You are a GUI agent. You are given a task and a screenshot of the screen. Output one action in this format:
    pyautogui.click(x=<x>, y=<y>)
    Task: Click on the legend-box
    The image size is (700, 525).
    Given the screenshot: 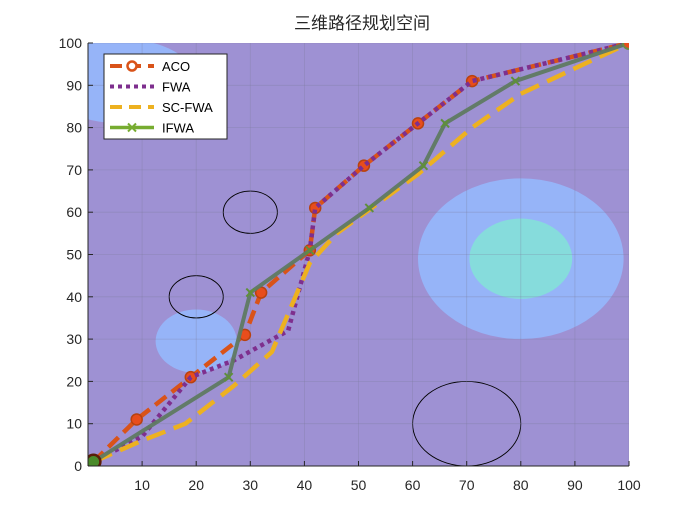 What is the action you would take?
    pyautogui.click(x=165, y=96)
    